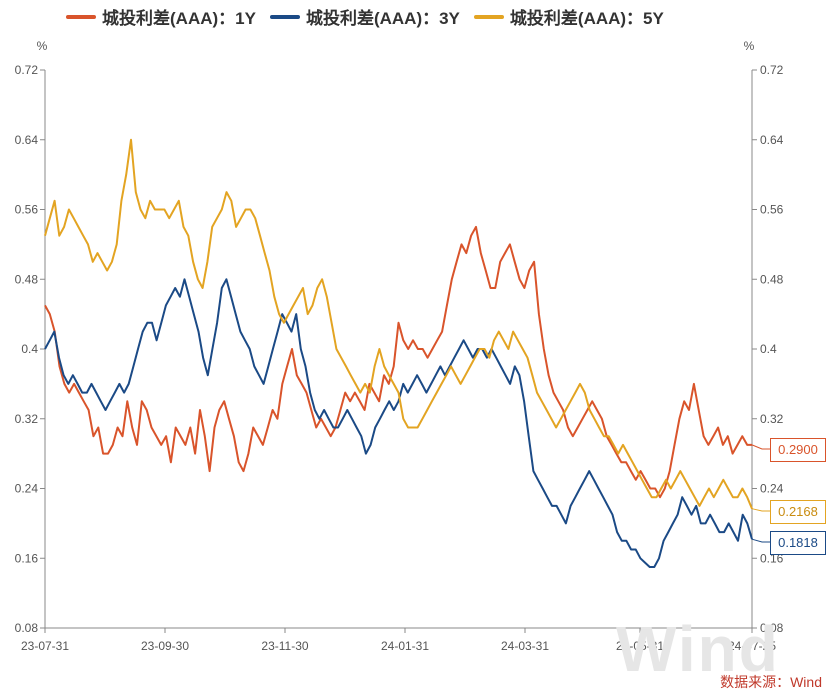 This screenshot has width=832, height=696. Describe the element at coordinates (768, 349) in the screenshot. I see `y-tick-label-right: 0.4` at that location.